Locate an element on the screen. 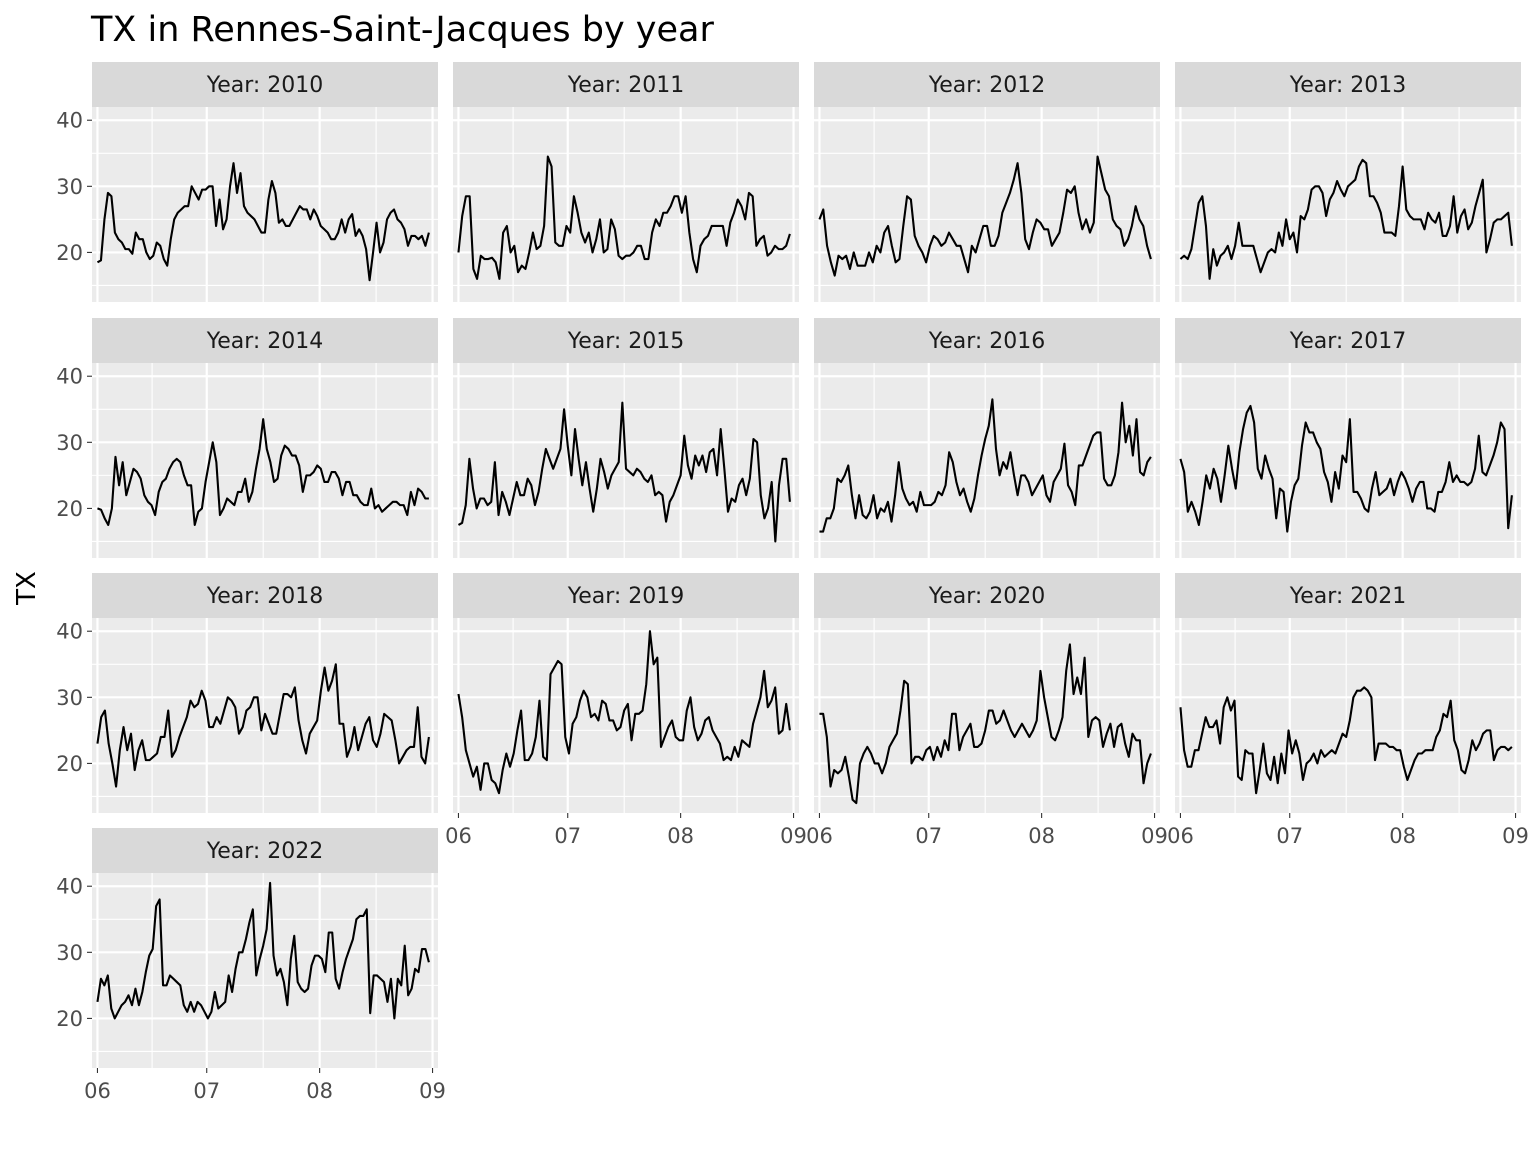 The height and width of the screenshot is (1152, 1536). facet-panel-2020: Year: 2020 06 07 08 09 is located at coordinates (987, 710).